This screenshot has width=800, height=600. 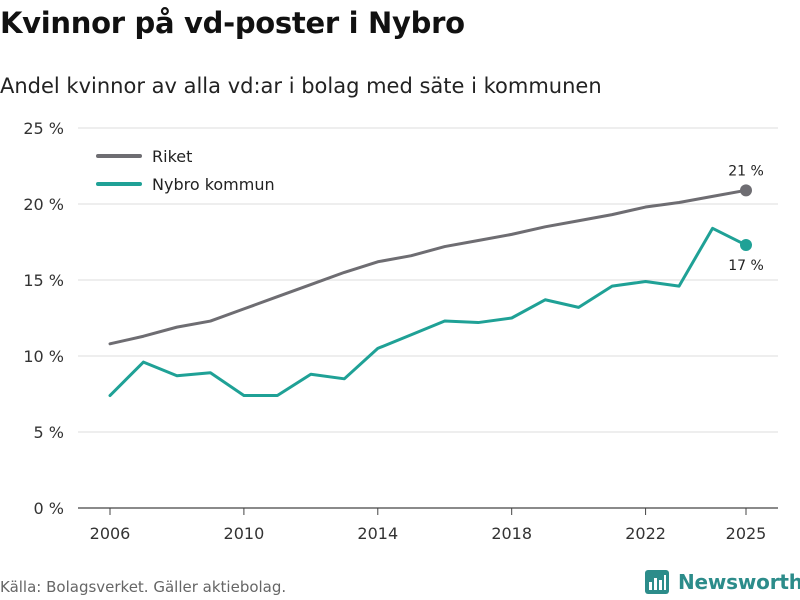 I want to click on y-tick-label: 5 %, so click(x=49, y=432).